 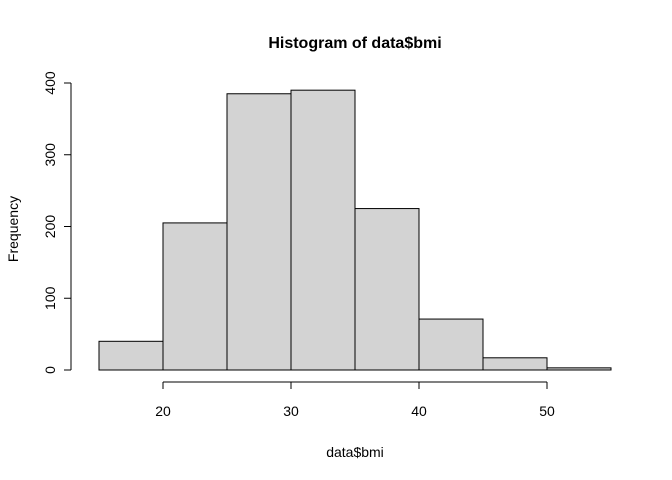 I want to click on x-tick-label: 40, so click(x=419, y=411).